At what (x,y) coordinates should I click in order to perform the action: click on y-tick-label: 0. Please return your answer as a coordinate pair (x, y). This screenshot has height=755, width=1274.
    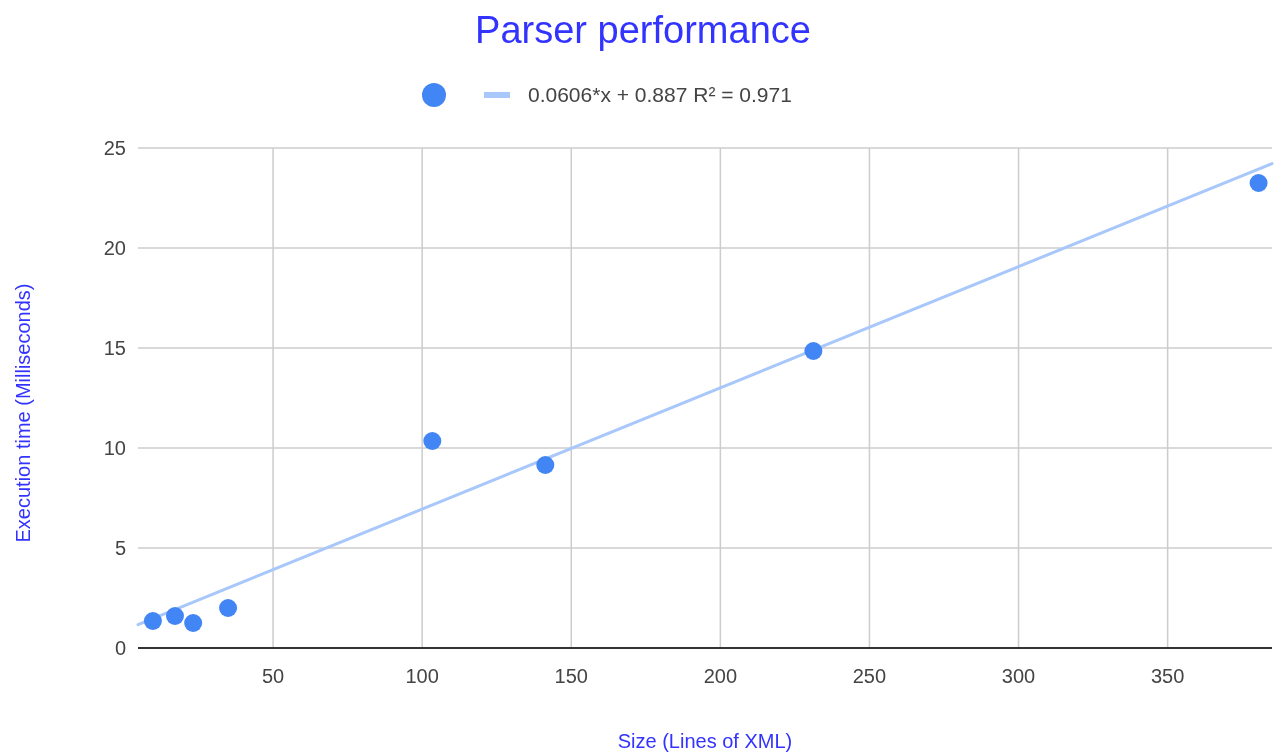
    Looking at the image, I should click on (120, 648).